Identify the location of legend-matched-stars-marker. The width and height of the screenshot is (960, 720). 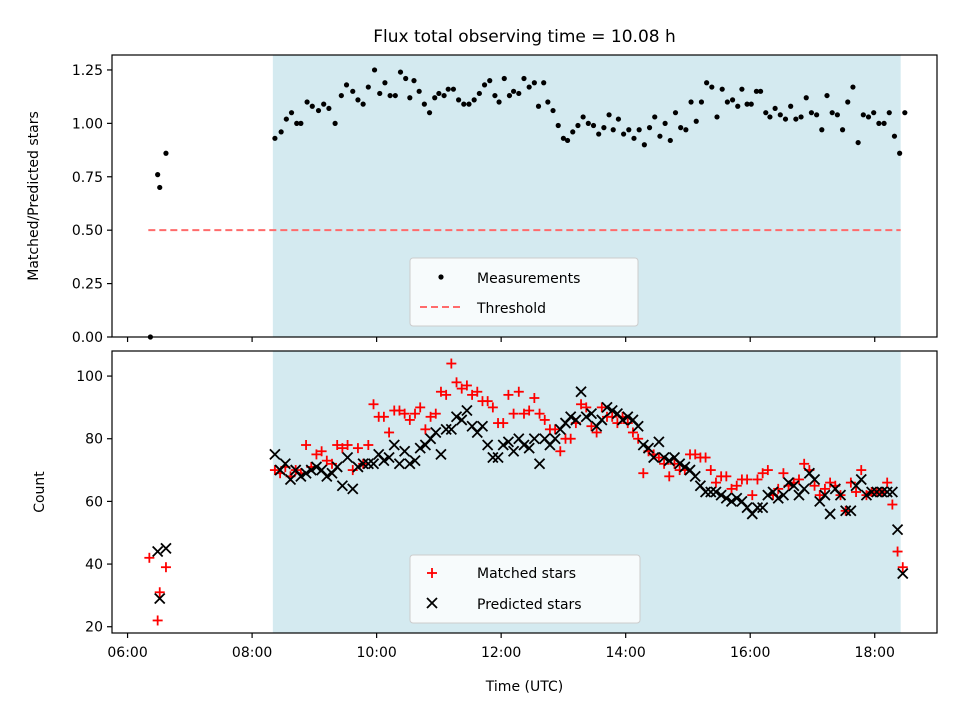
(432, 573).